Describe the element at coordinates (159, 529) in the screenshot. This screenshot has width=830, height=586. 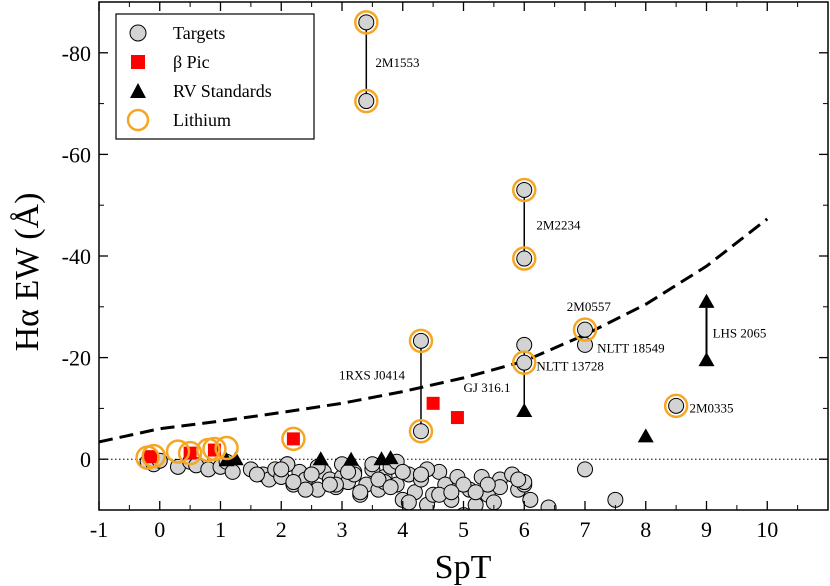
I see `x-tick-label: 0` at that location.